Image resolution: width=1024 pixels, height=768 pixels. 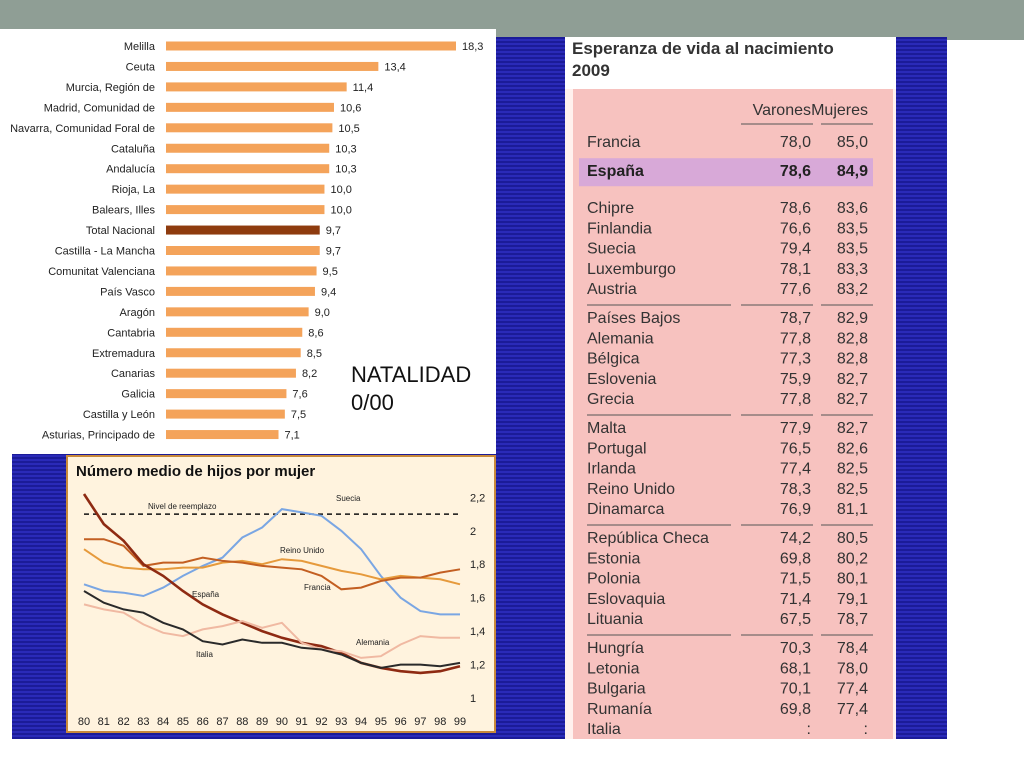 What do you see at coordinates (317, 587) in the screenshot?
I see `series-label: Francia` at bounding box center [317, 587].